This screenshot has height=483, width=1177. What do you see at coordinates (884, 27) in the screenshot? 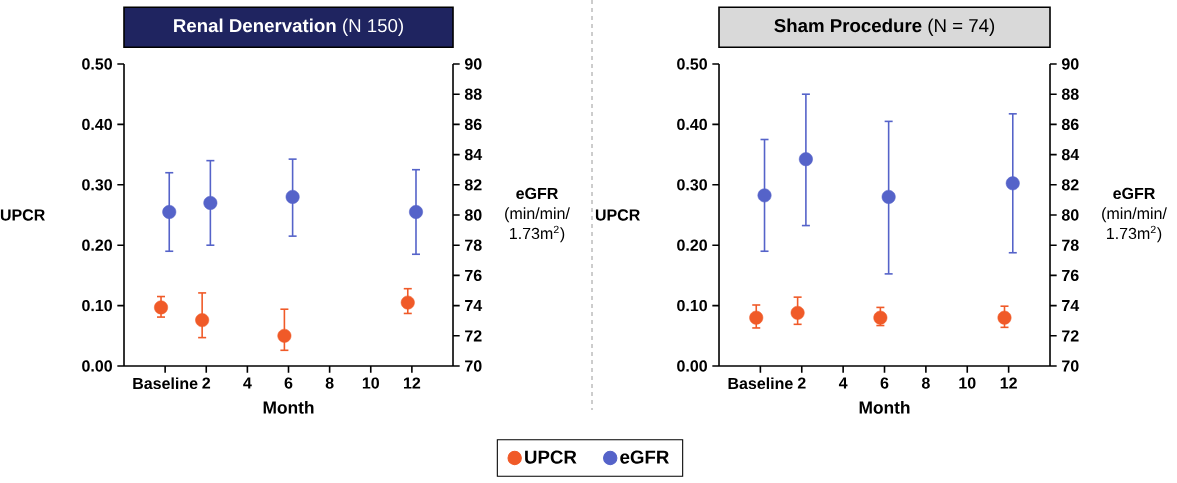
I see `chart-title: Sham Procedure (N = 74)` at bounding box center [884, 27].